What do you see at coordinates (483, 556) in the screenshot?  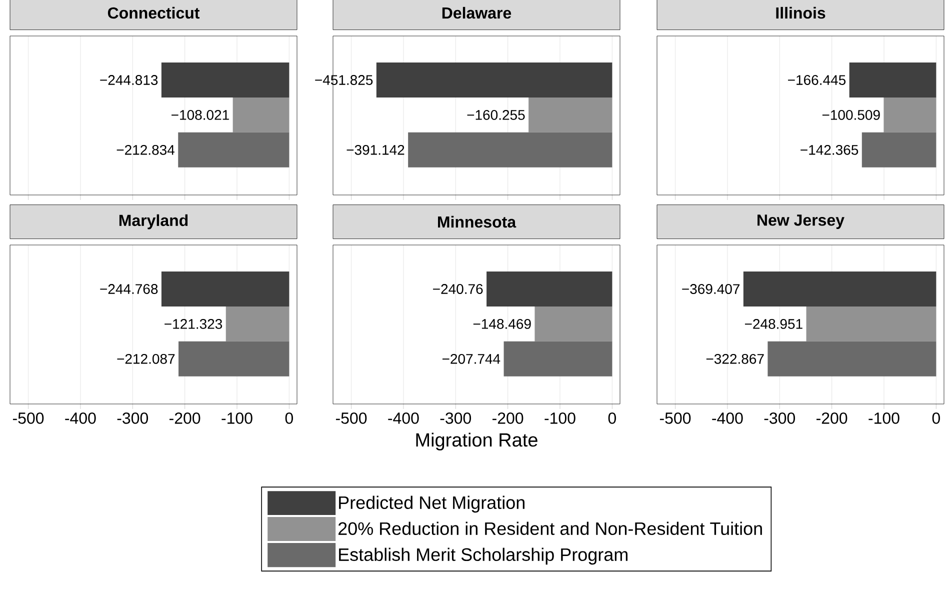 I see `legend-label: Establish Merit Scholarship Program` at bounding box center [483, 556].